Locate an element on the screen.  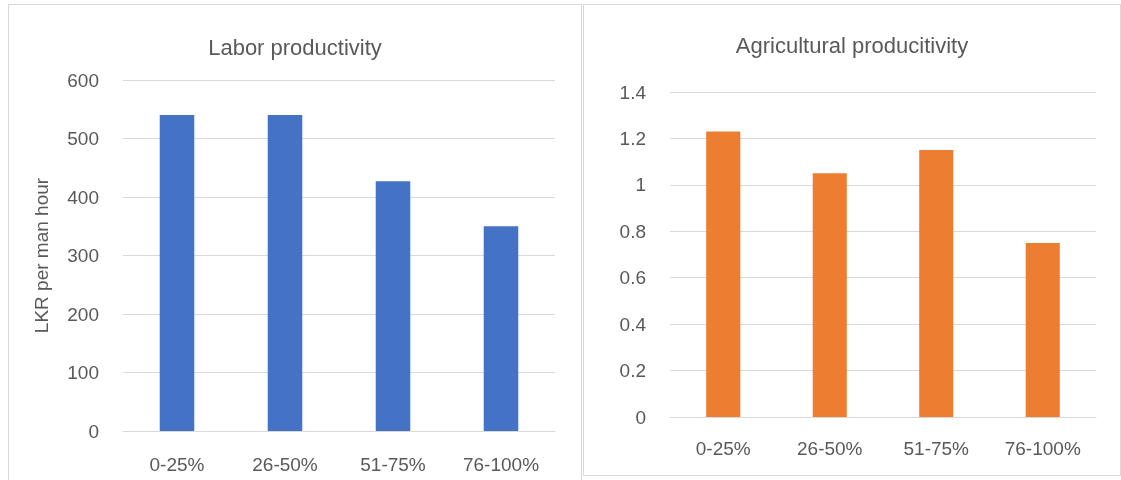
y-tick-label: 0.6 is located at coordinates (632, 278).